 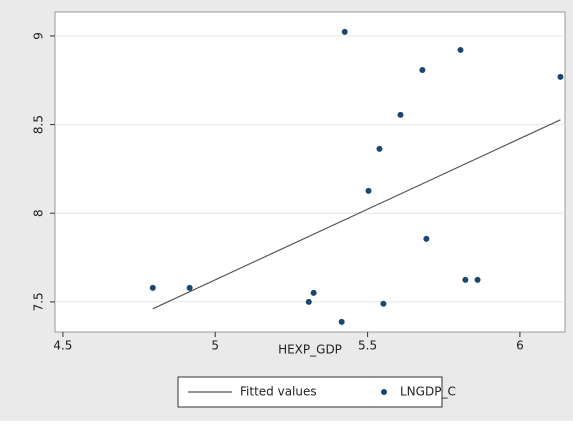 What do you see at coordinates (310, 350) in the screenshot?
I see `x-axis-label: HEXP_GDP` at bounding box center [310, 350].